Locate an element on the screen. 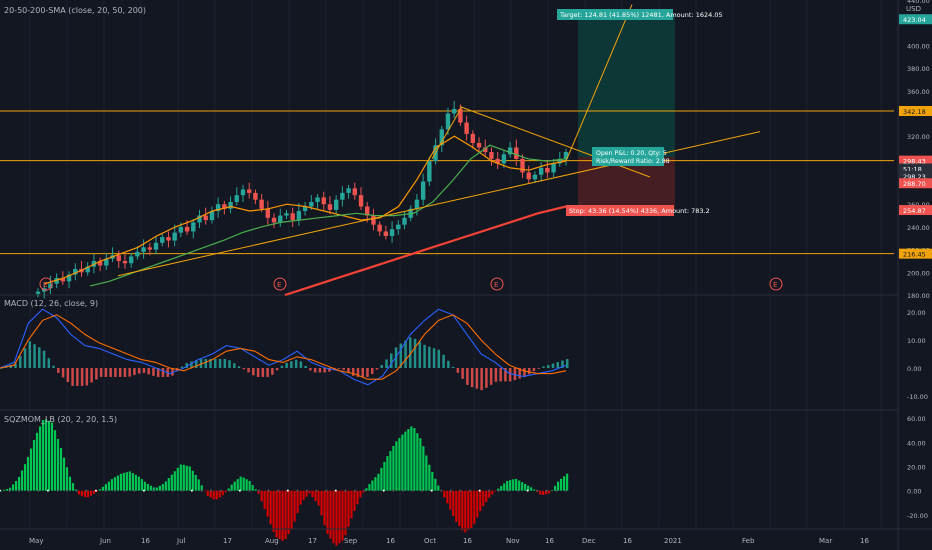 The width and height of the screenshot is (932, 550). time-tick-label: 17 is located at coordinates (227, 541).